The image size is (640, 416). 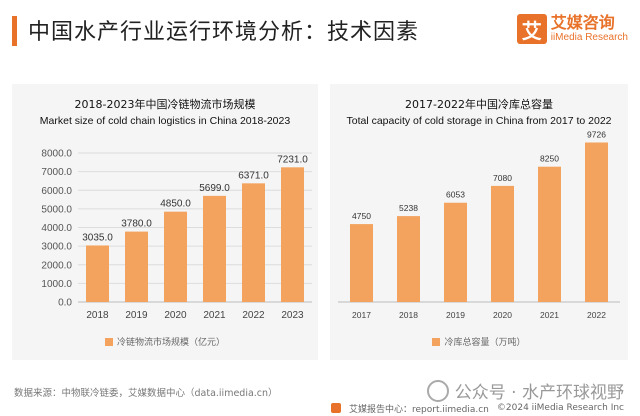 What do you see at coordinates (253, 175) in the screenshot?
I see `data-label: 6371.0` at bounding box center [253, 175].